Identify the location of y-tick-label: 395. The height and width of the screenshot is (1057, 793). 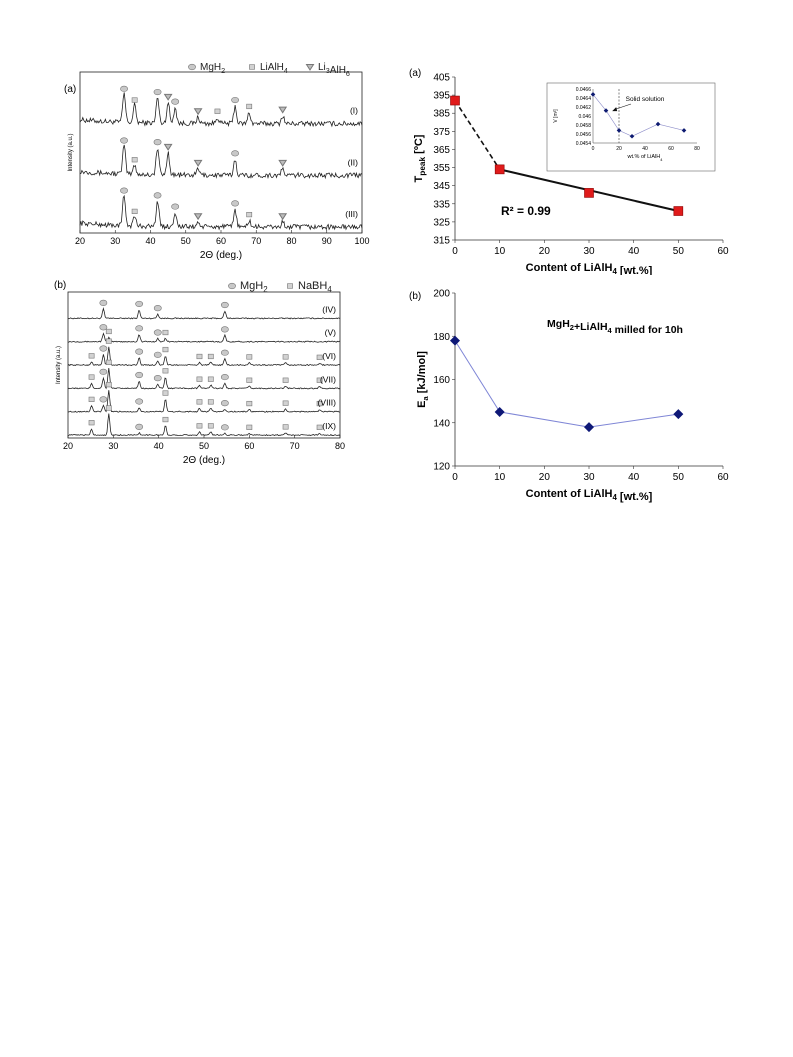
(441, 96).